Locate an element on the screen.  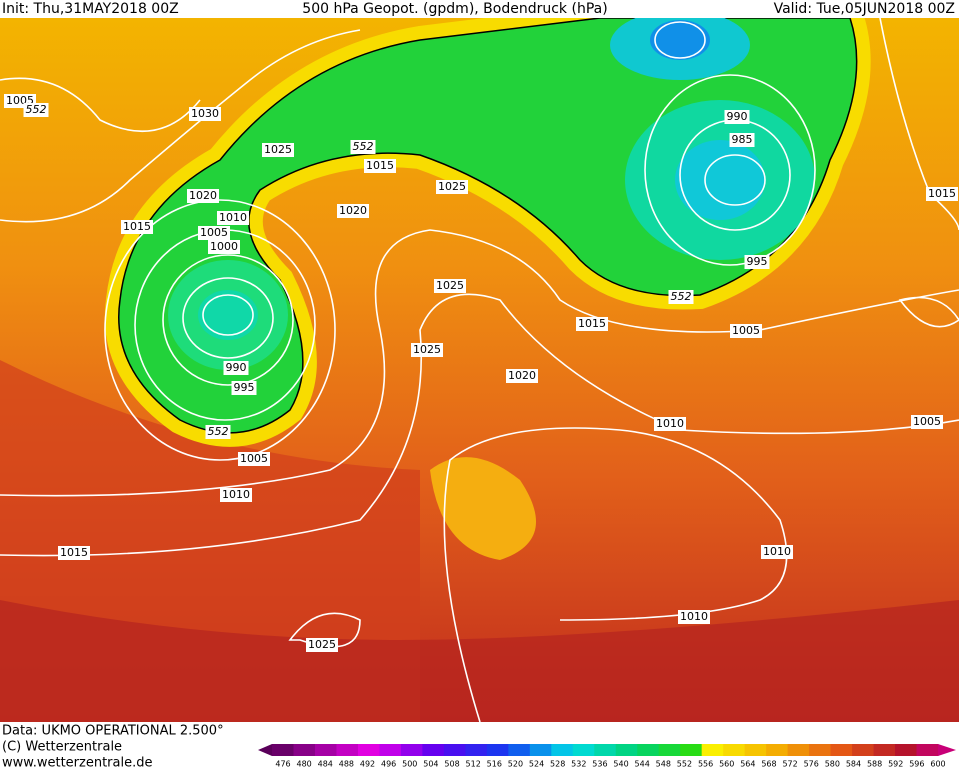
legend-label: 568 is located at coordinates (768, 764).